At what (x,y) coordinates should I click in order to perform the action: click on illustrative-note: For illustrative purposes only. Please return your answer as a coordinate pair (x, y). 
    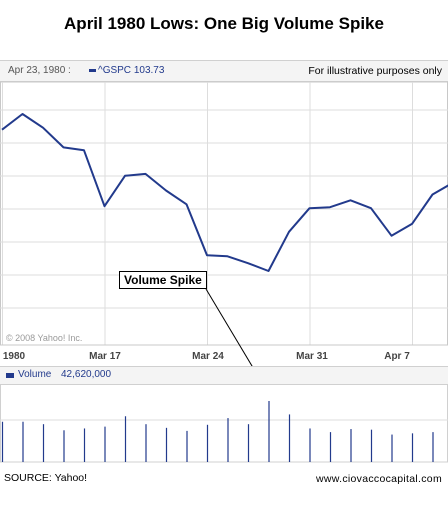
    Looking at the image, I should click on (375, 71).